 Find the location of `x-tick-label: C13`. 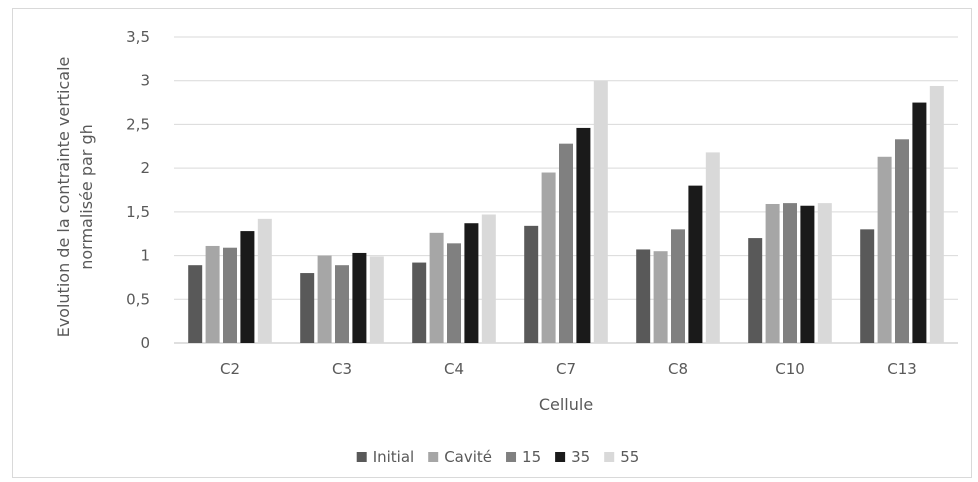

x-tick-label: C13 is located at coordinates (902, 369).